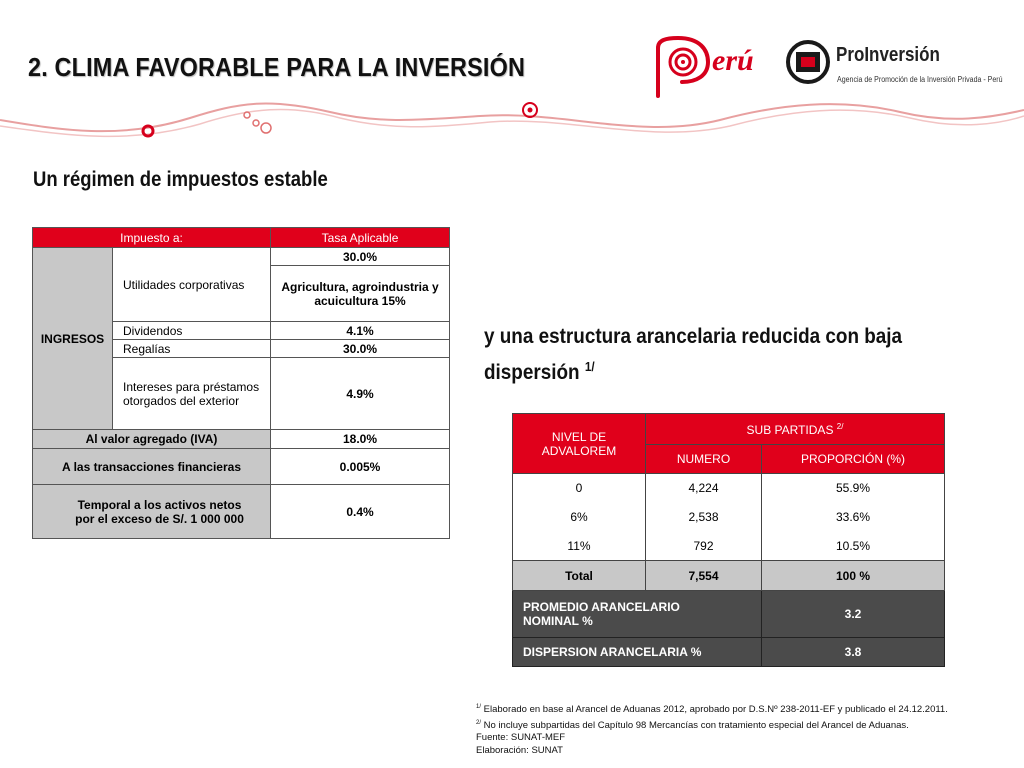  Describe the element at coordinates (579, 575) in the screenshot. I see `total-label: Total` at that location.